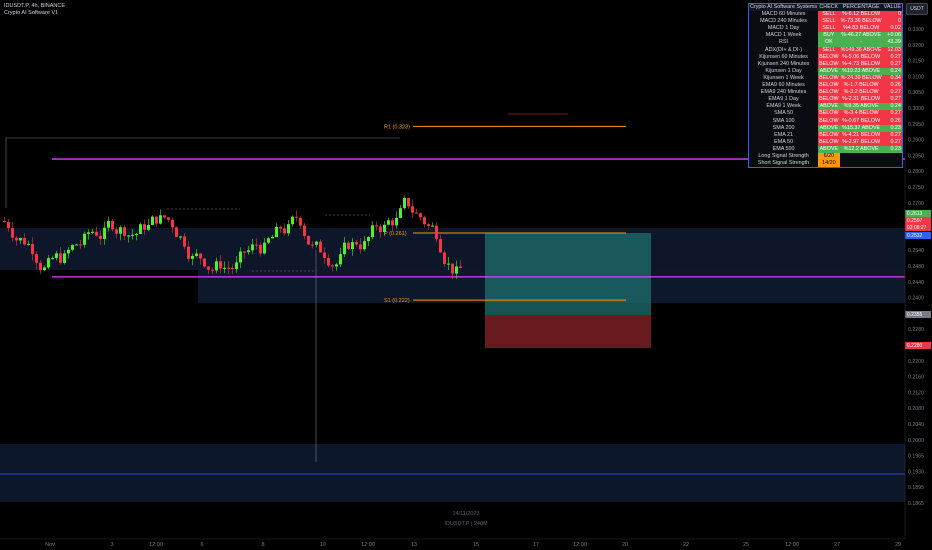 Image resolution: width=932 pixels, height=550 pixels. I want to click on value-cell: 0.34, so click(892, 78).